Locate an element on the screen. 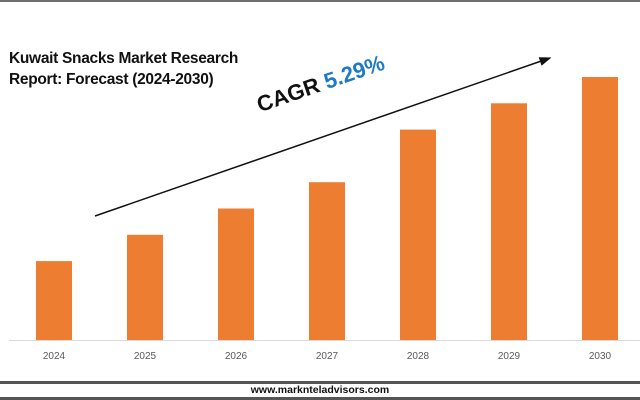  bar-2027 is located at coordinates (327, 261).